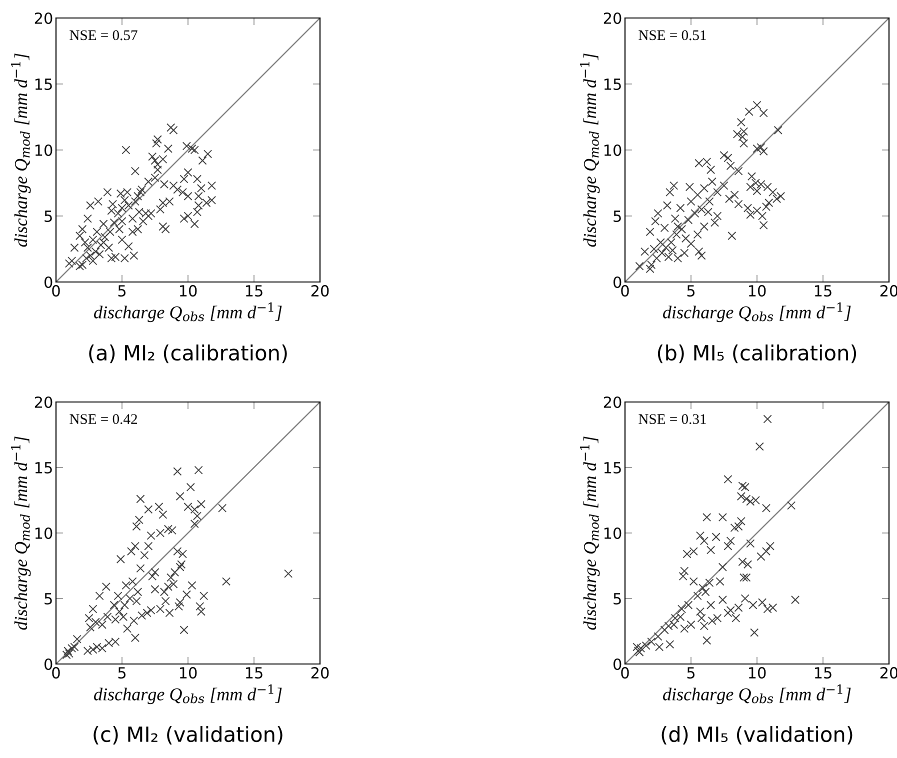  Describe the element at coordinates (188, 354) in the screenshot. I see `text: (a) MI₂ (calibration)` at that location.